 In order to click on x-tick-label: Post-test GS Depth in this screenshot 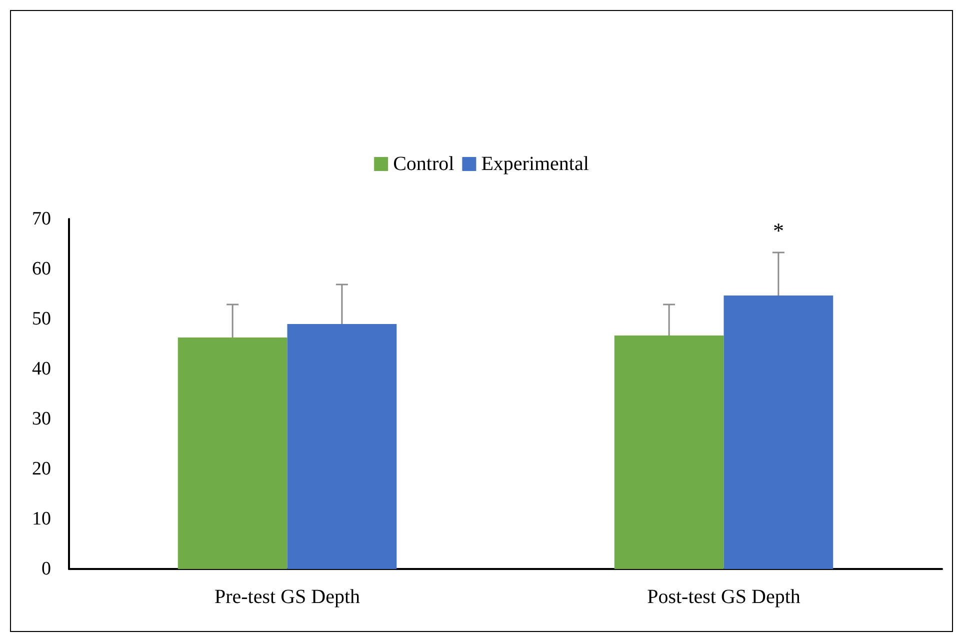, I will do `click(723, 597)`.